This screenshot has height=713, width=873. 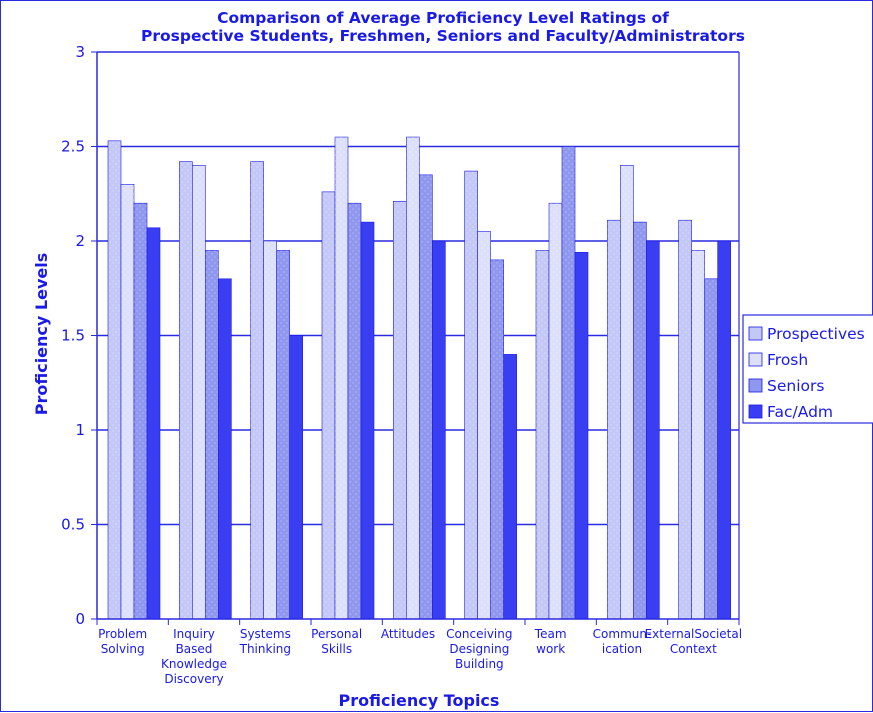 I want to click on x-tick-label-line: Designing, so click(x=479, y=649).